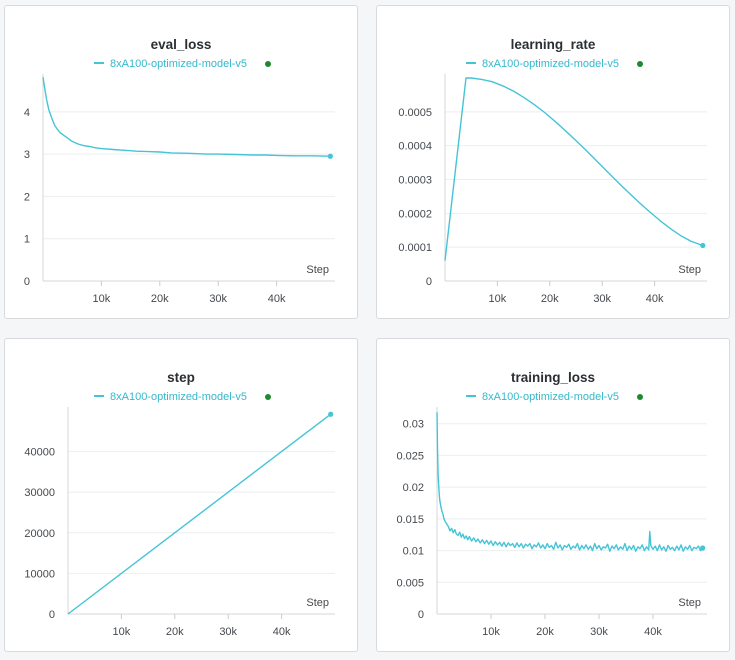 The width and height of the screenshot is (735, 660). Describe the element at coordinates (415, 181) in the screenshot. I see `y-tick-label: 0.0003` at that location.